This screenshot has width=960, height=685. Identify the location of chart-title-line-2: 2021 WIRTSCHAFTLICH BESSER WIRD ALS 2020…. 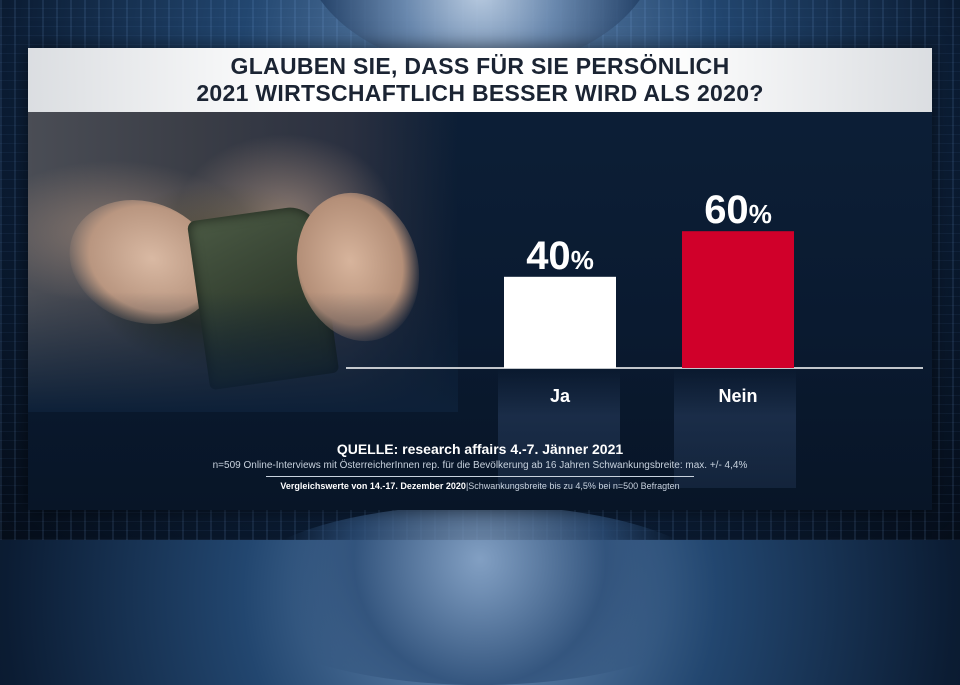
(480, 93).